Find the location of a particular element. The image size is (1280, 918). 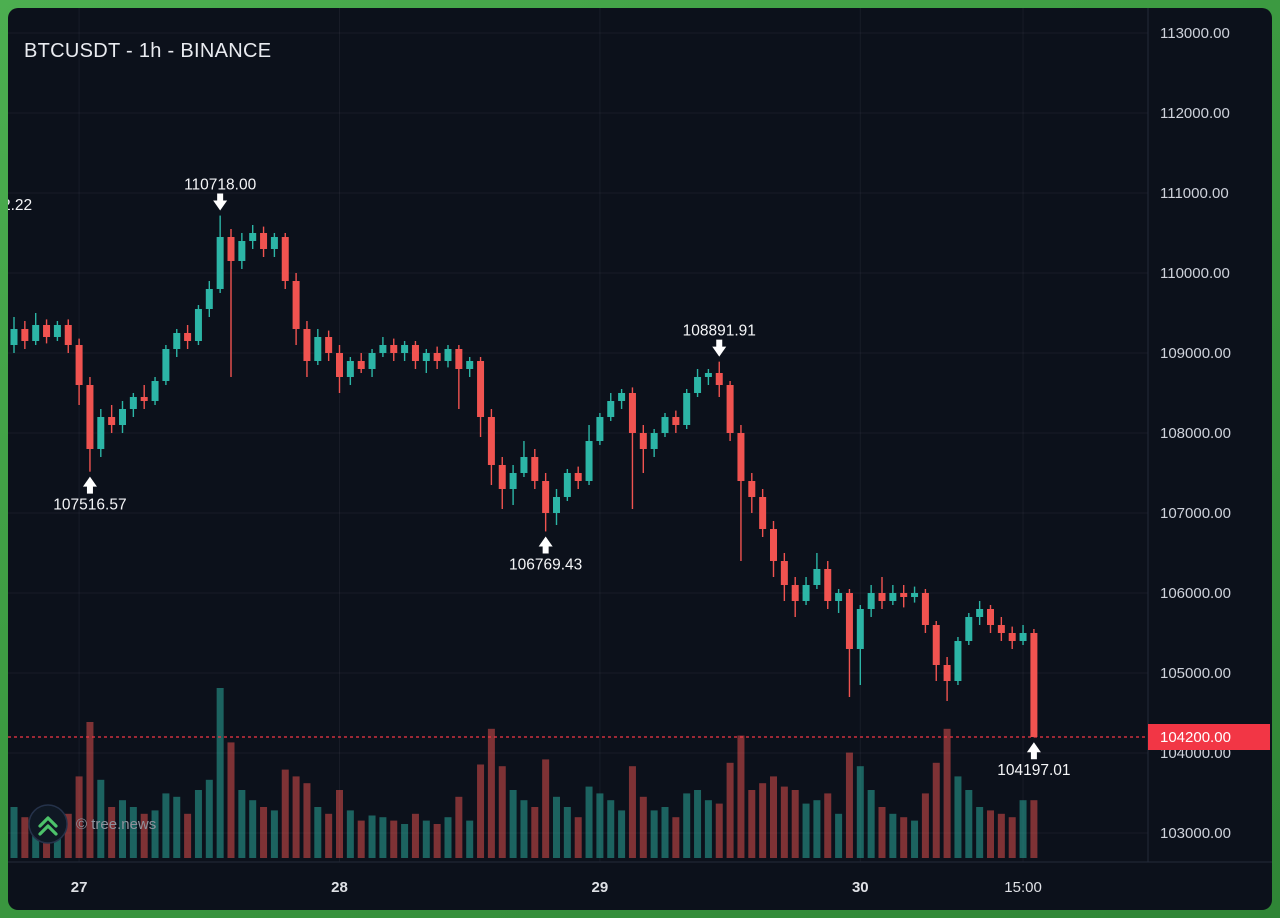

watermark: © tree.news is located at coordinates (92, 824).